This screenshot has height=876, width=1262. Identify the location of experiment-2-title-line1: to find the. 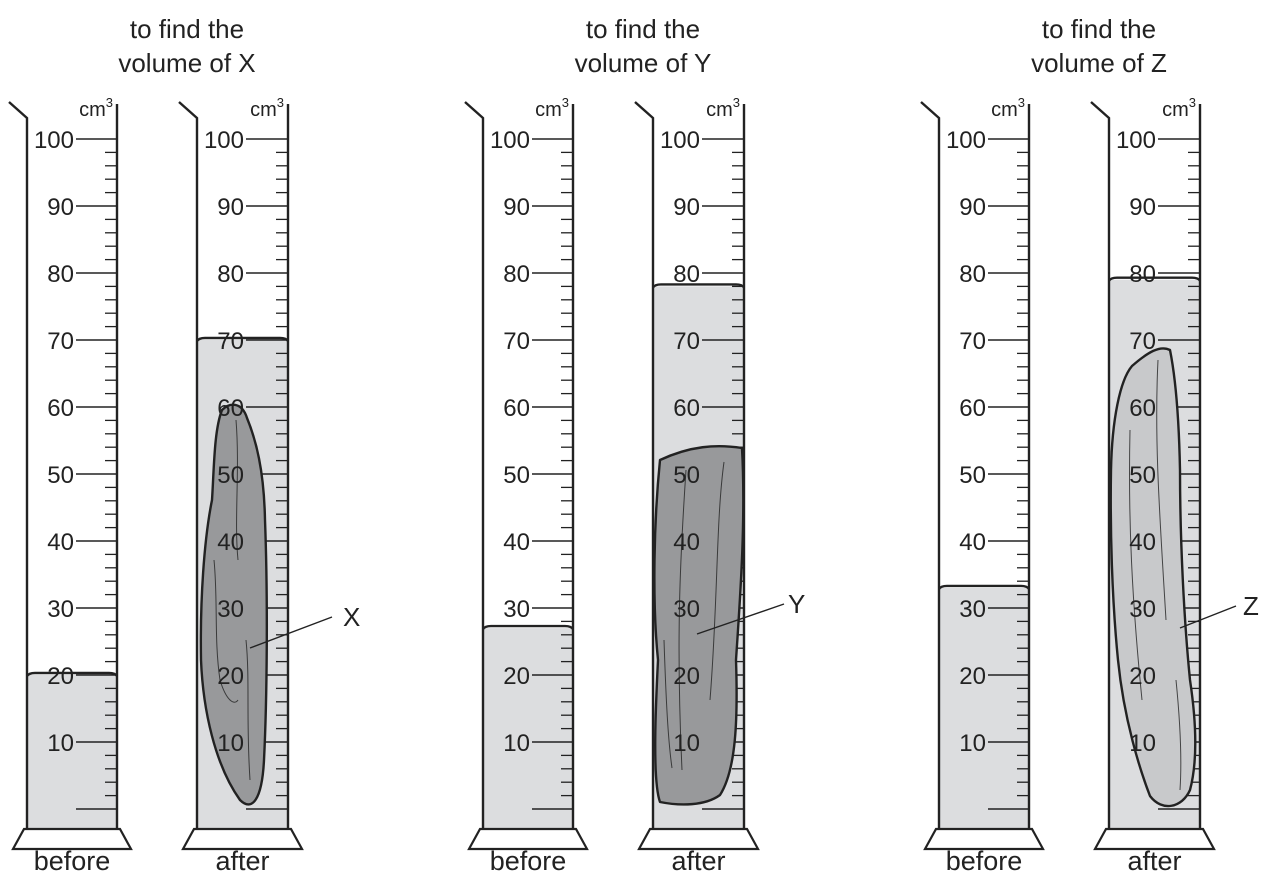
(643, 29).